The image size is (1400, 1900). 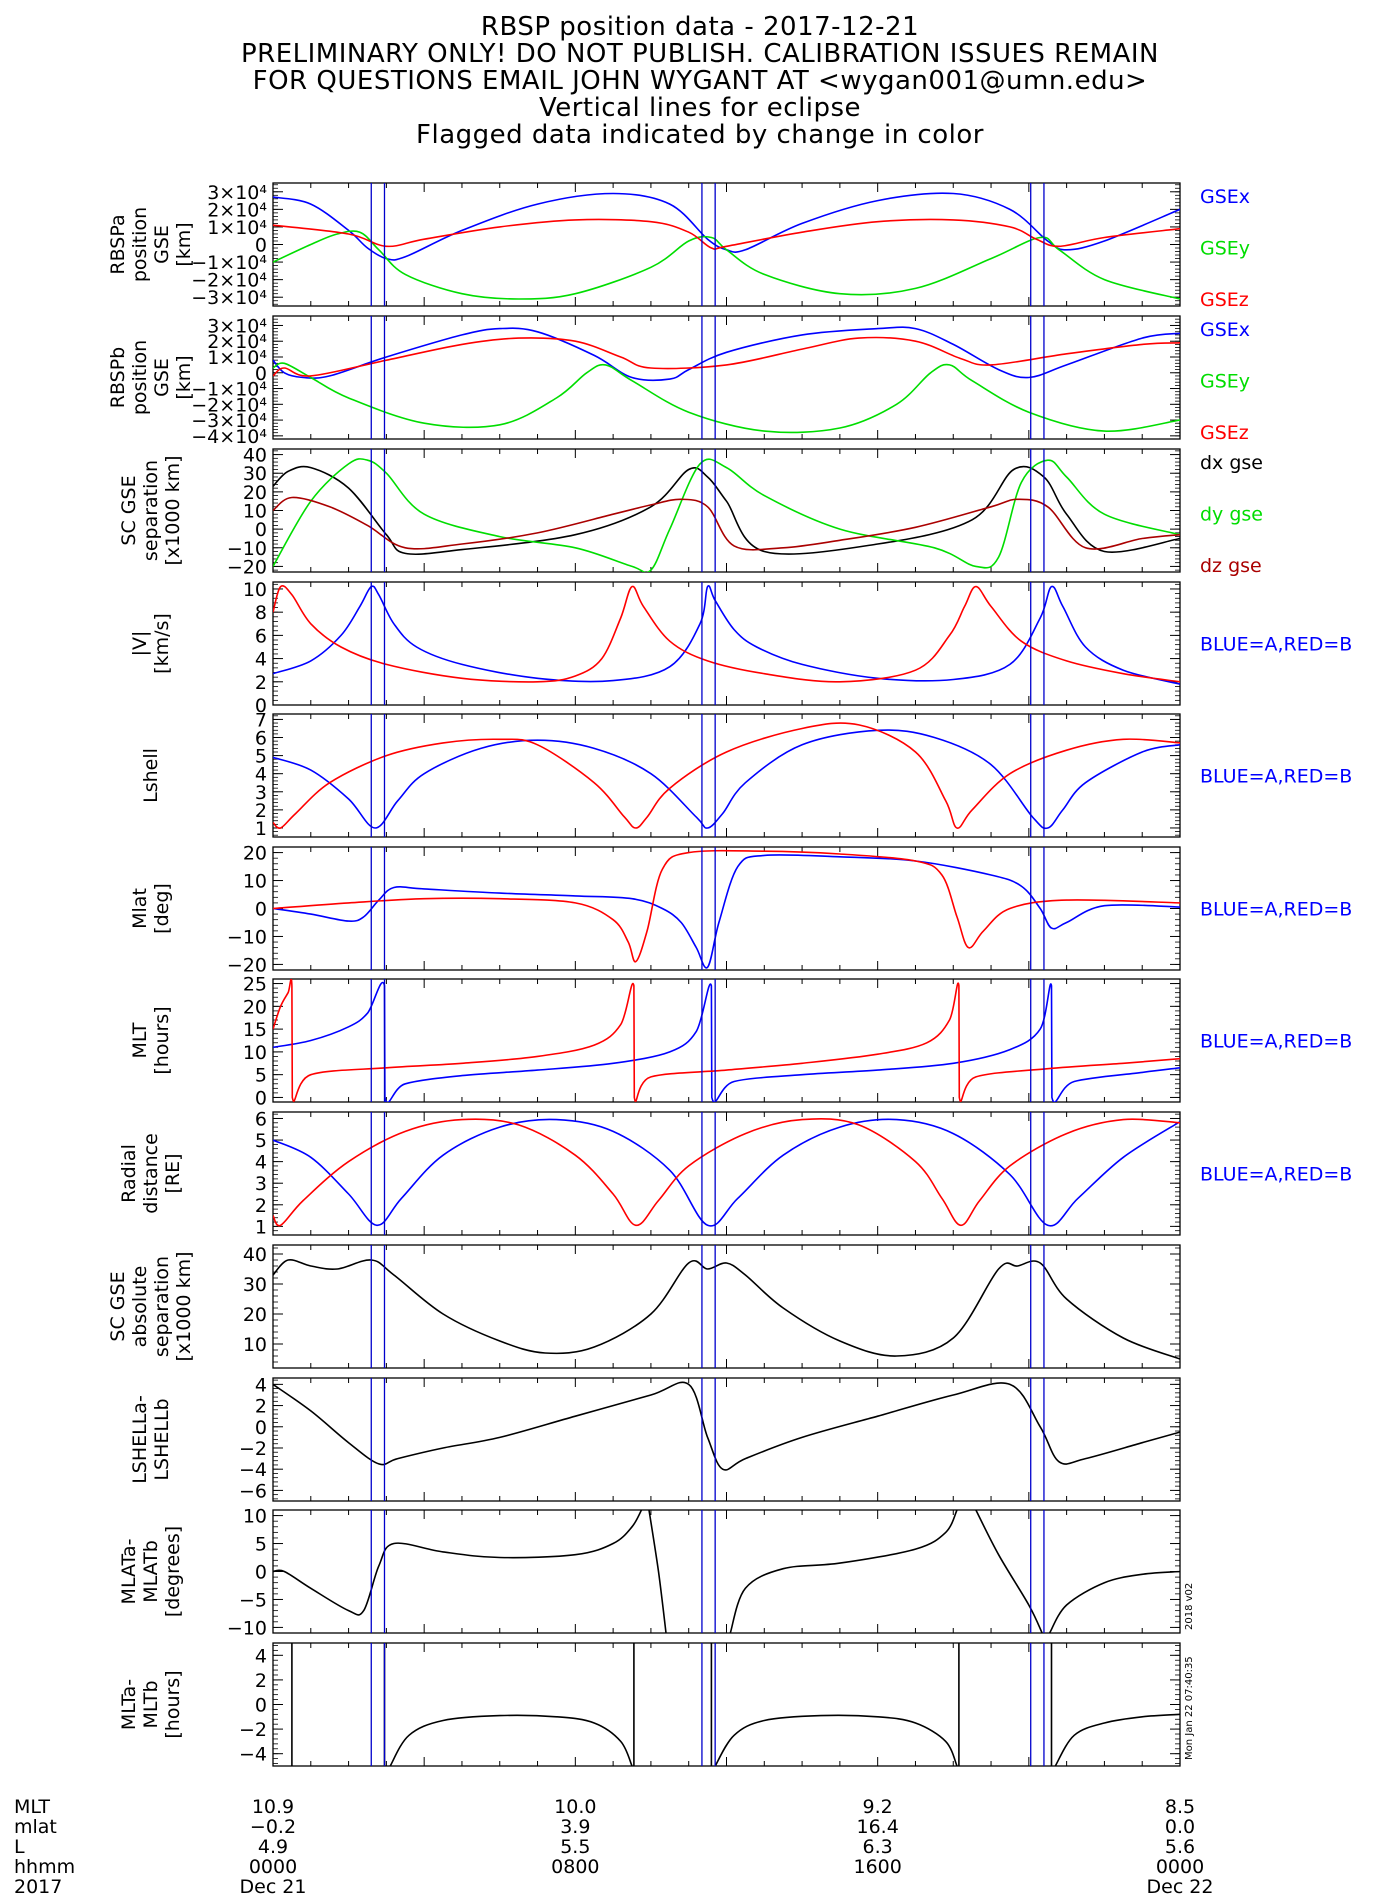 I want to click on sc-gse-sep-ytick-label: −20, so click(x=247, y=567).